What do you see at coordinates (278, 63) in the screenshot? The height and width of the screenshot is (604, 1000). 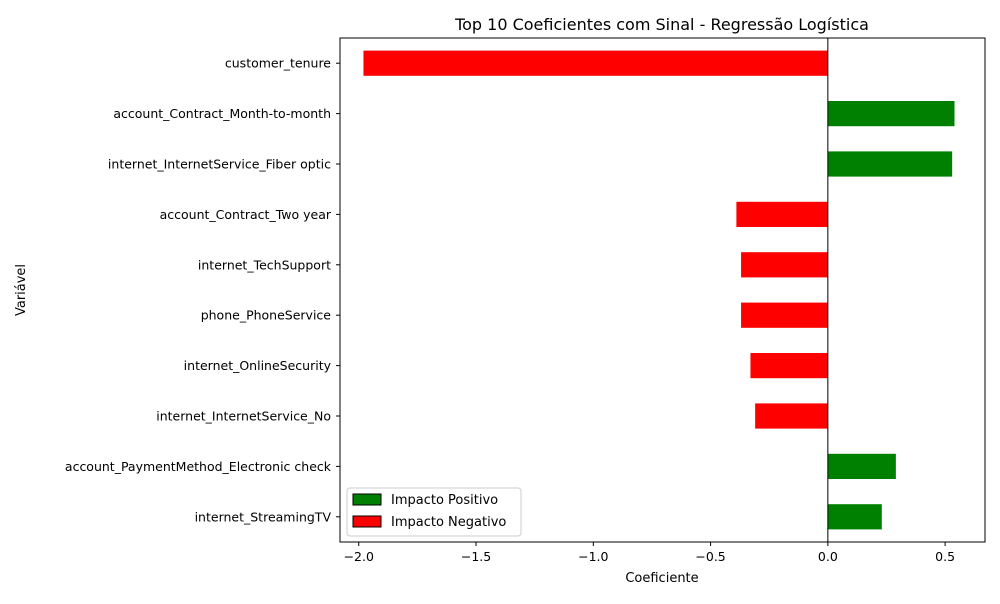 I see `y-tick-label: customer_tenure` at bounding box center [278, 63].